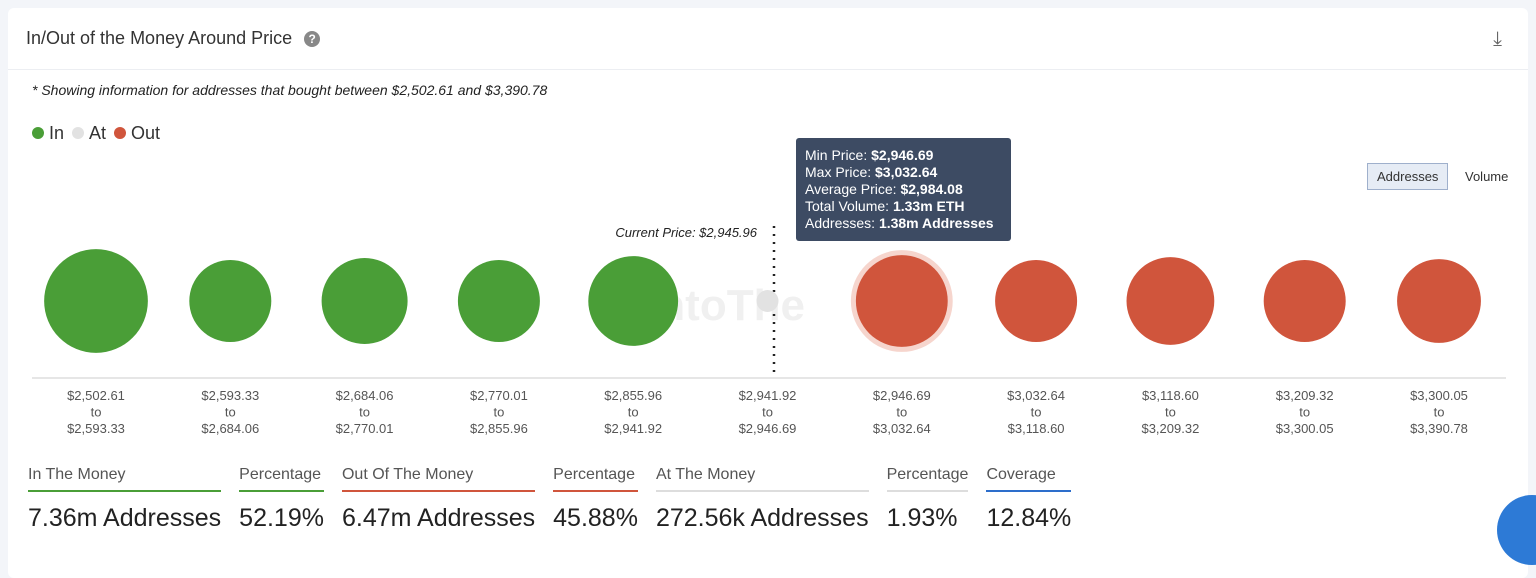 The width and height of the screenshot is (1536, 578). What do you see at coordinates (125, 518) in the screenshot?
I see `stat-value: 7.36m Addresses` at bounding box center [125, 518].